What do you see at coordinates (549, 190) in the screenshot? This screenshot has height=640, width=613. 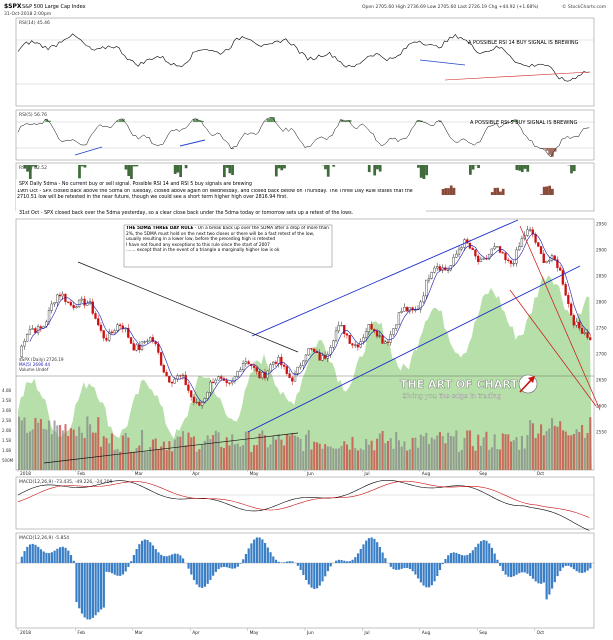 I see `rsi2-low-fill` at bounding box center [549, 190].